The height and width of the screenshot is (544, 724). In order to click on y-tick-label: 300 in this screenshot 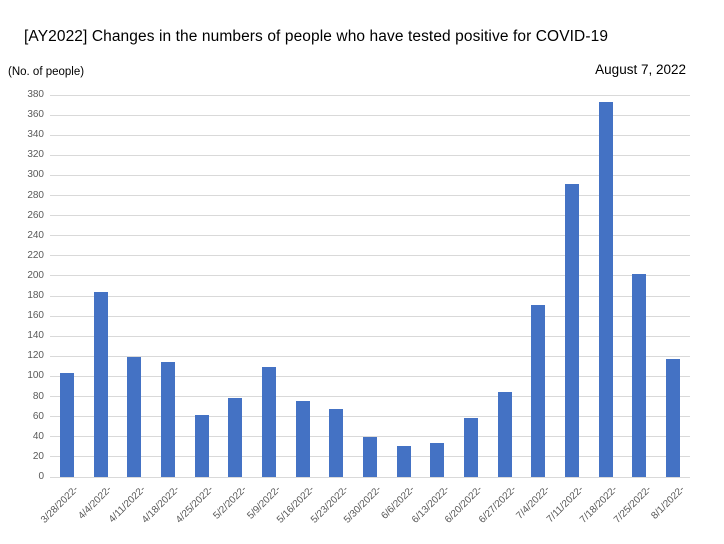, I will do `click(35, 175)`.